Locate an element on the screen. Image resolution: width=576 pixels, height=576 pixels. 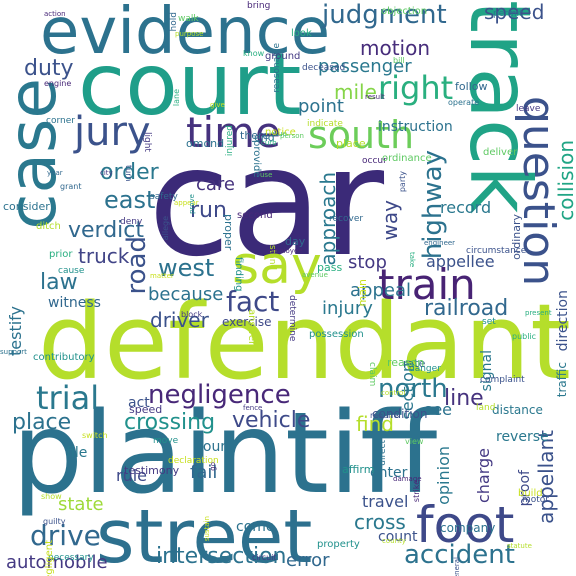
word-exercise: exercise is located at coordinates (247, 322).